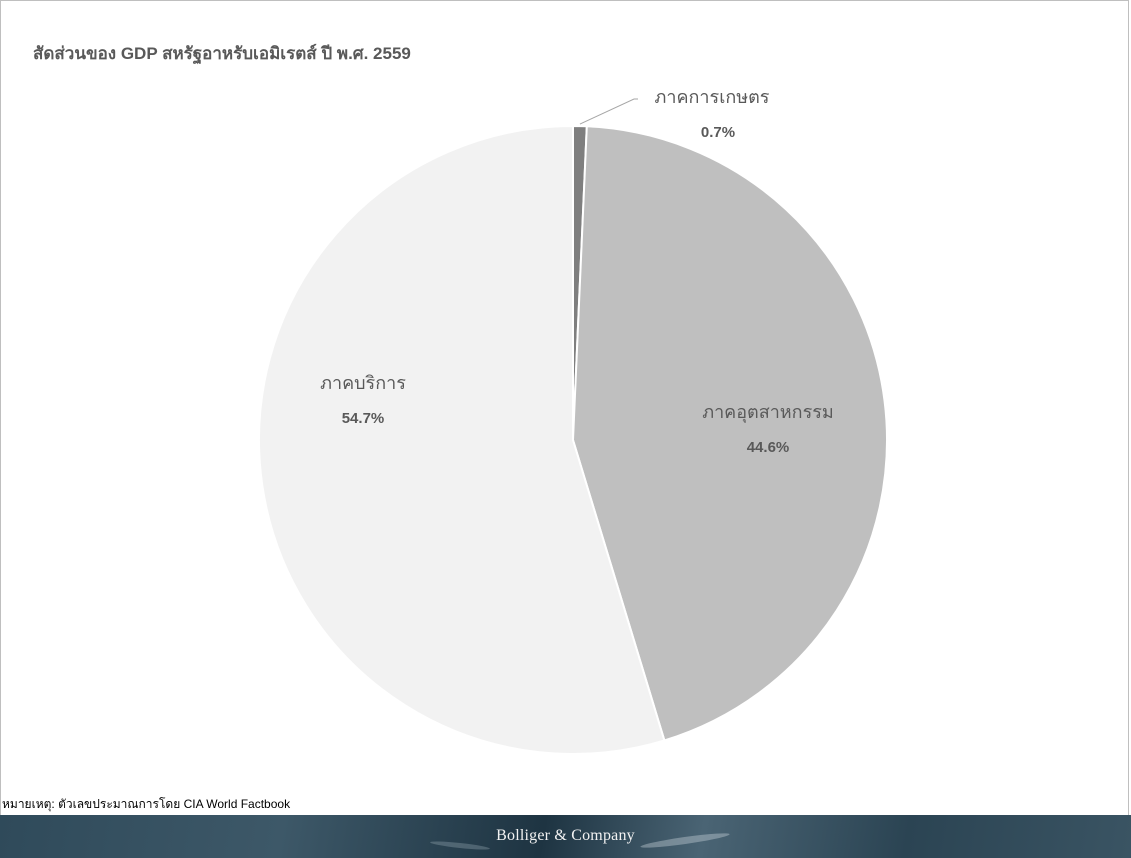  I want to click on footer-banner: Bolliger & Company, so click(565, 836).